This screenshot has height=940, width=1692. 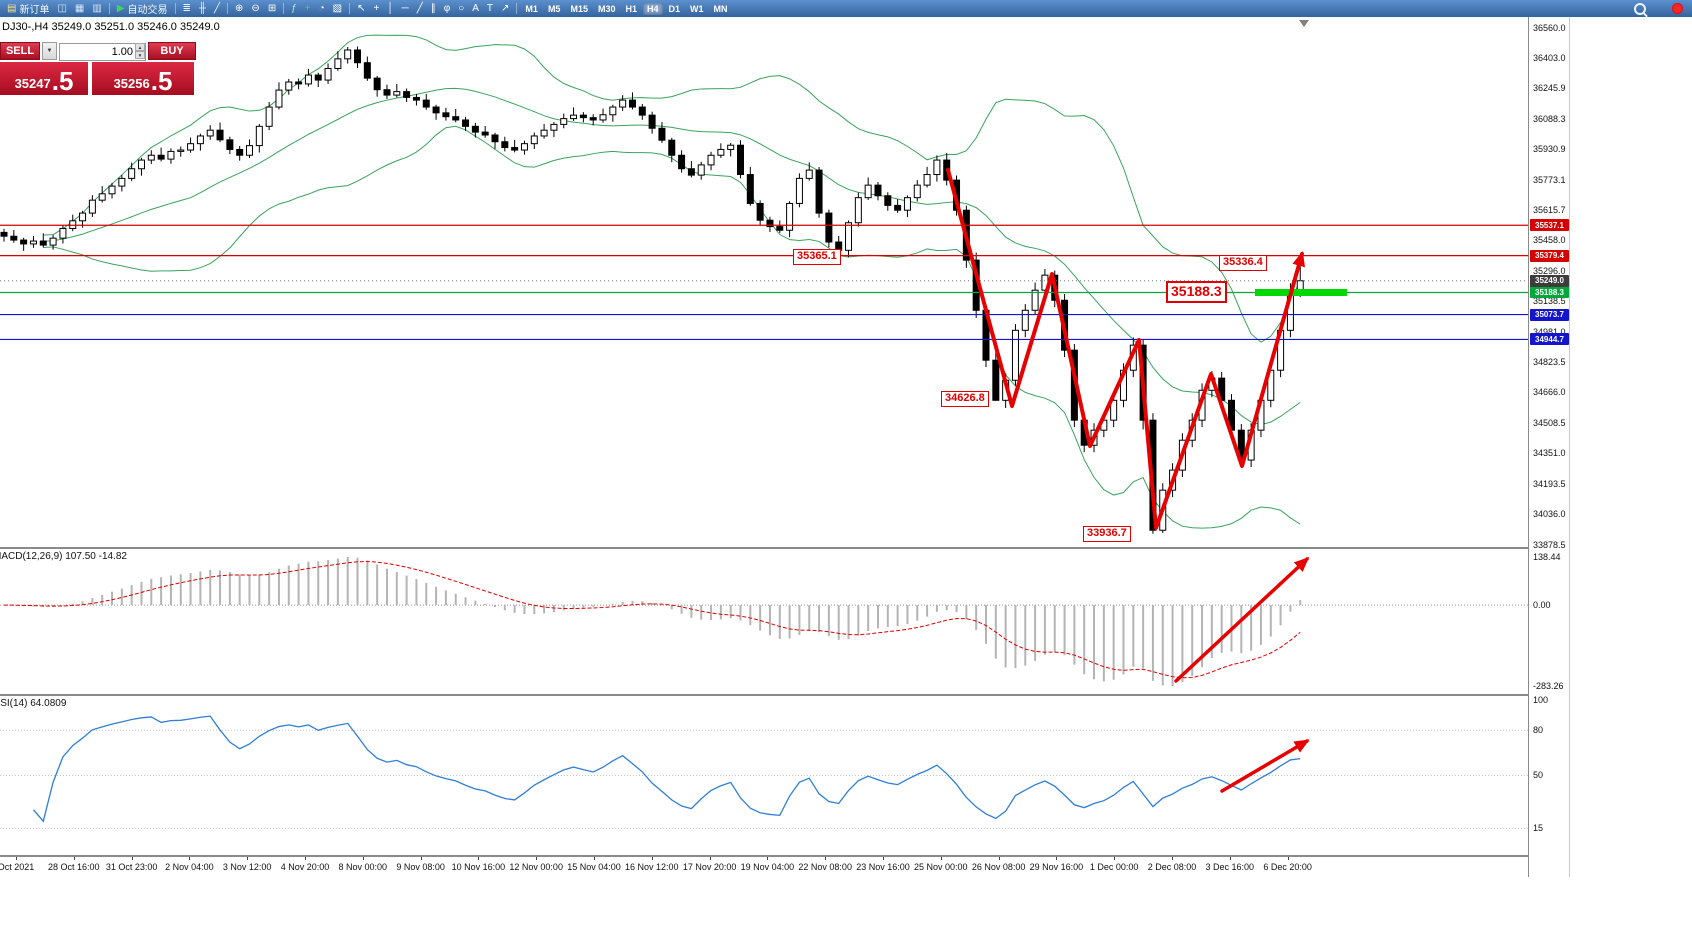 I want to click on order-type-dropdown: ▼, so click(x=49, y=51).